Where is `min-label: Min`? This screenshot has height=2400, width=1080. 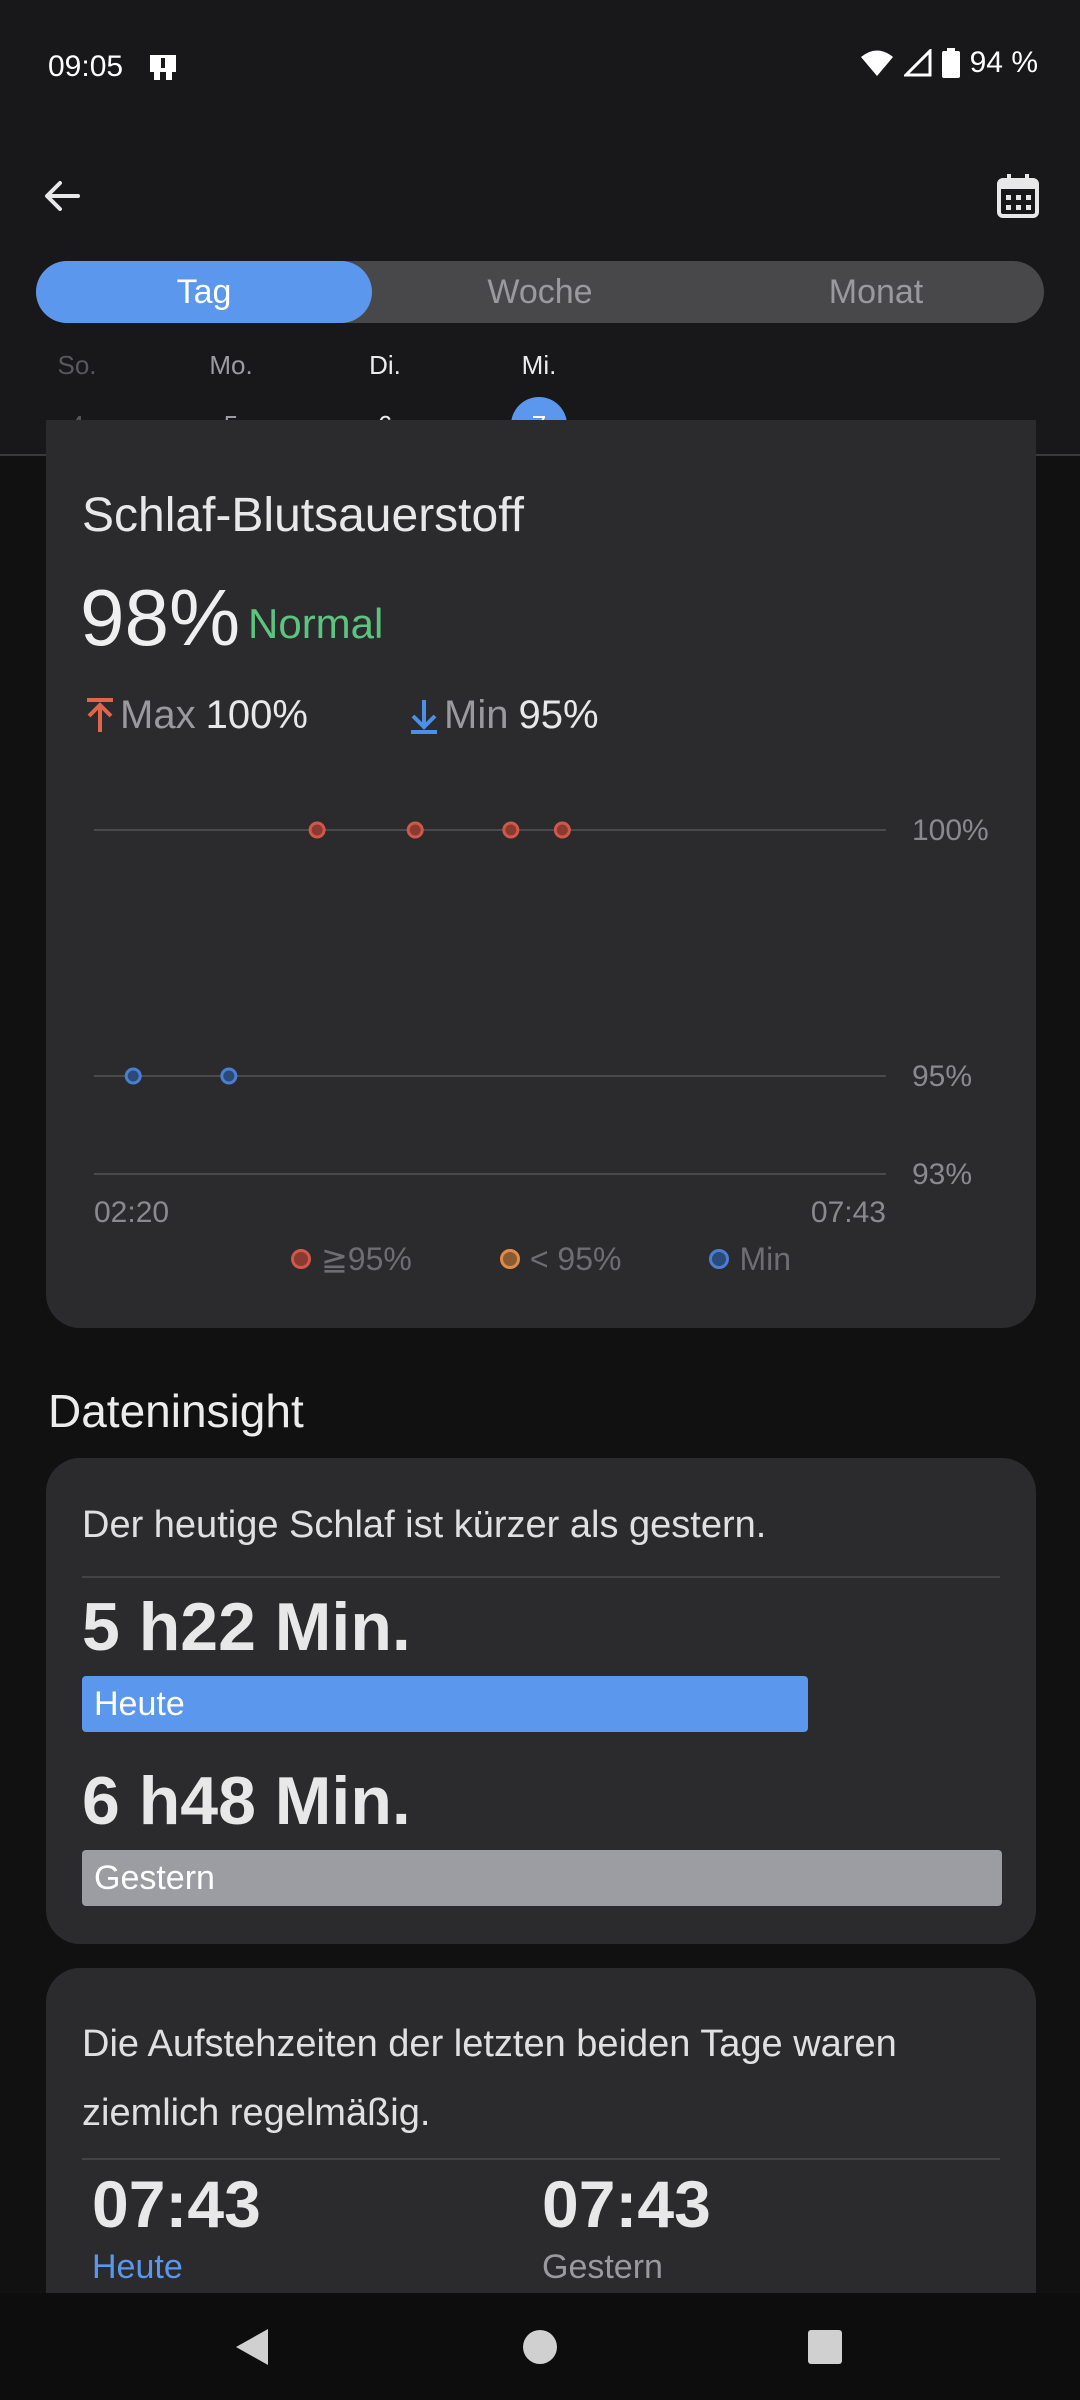
min-label: Min is located at coordinates (476, 715).